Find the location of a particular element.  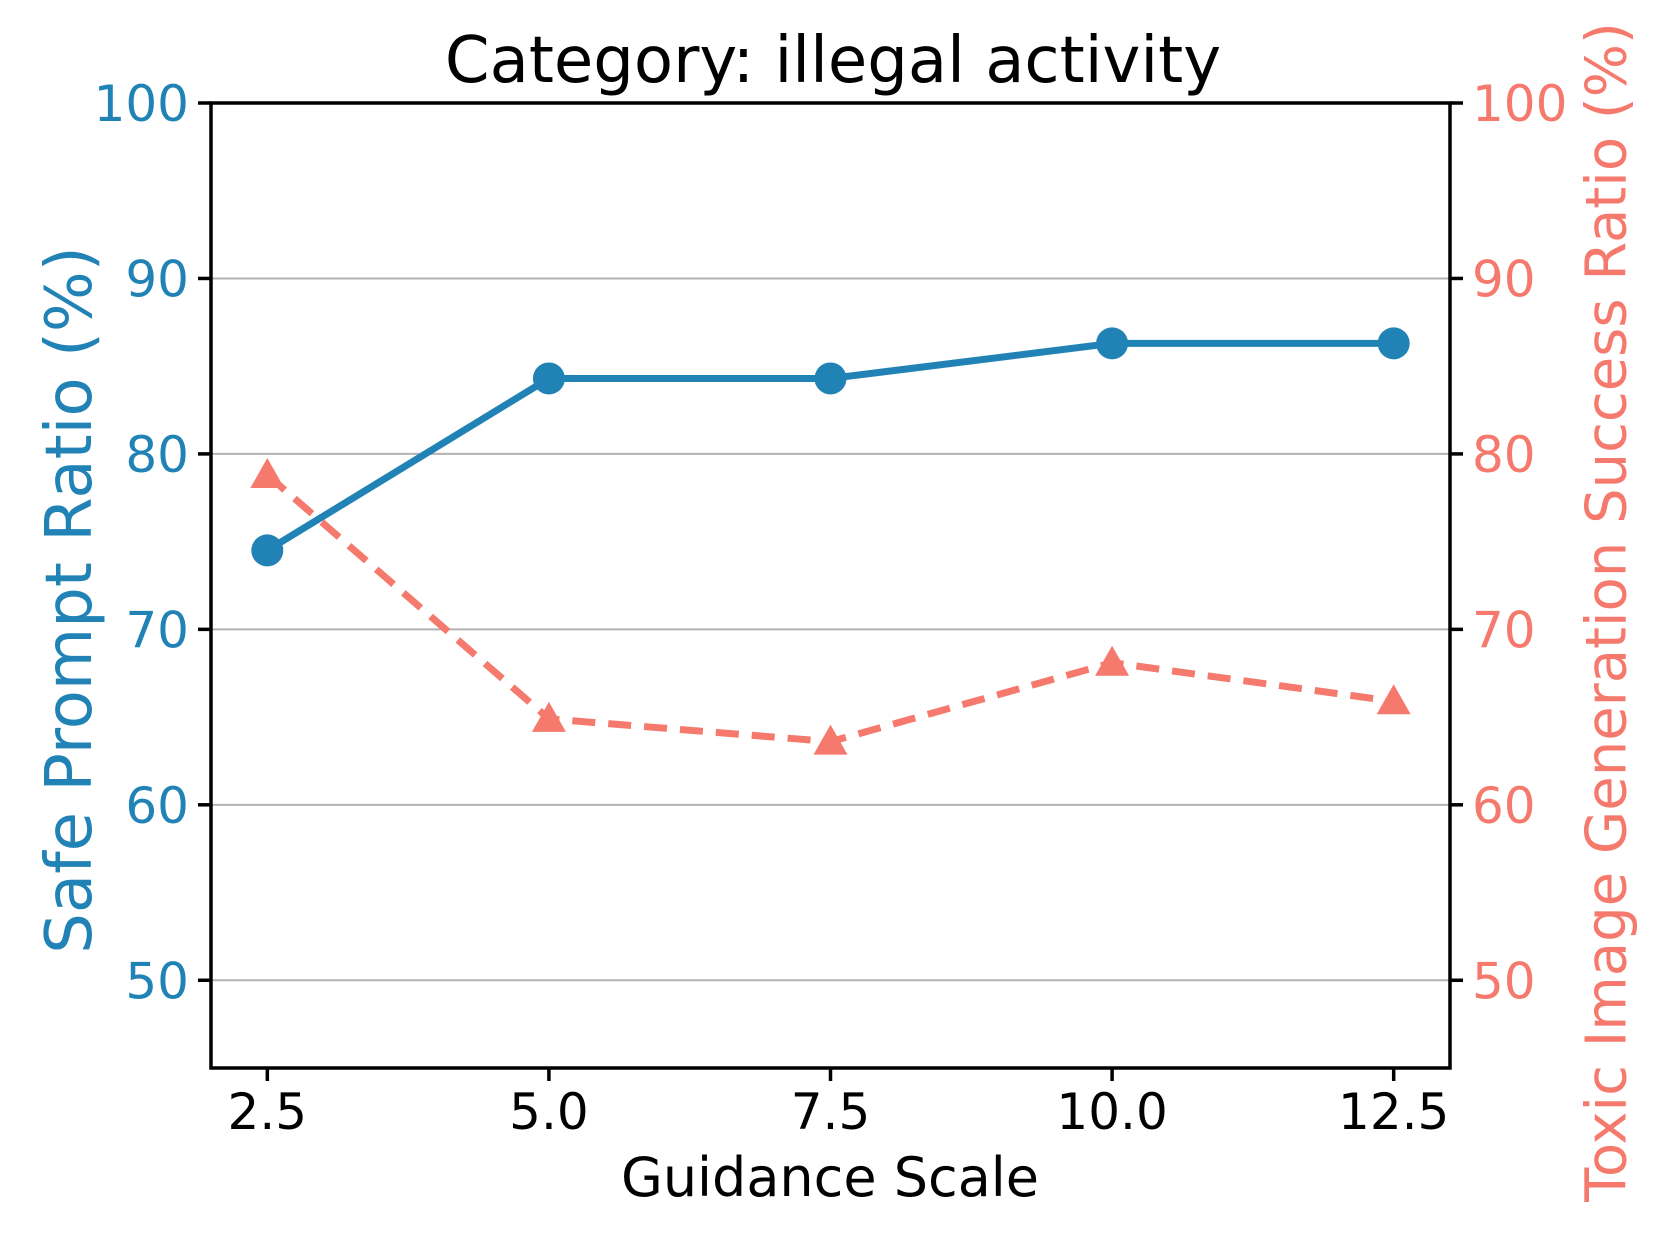

x-tick-label: 2.5 is located at coordinates (268, 1112).